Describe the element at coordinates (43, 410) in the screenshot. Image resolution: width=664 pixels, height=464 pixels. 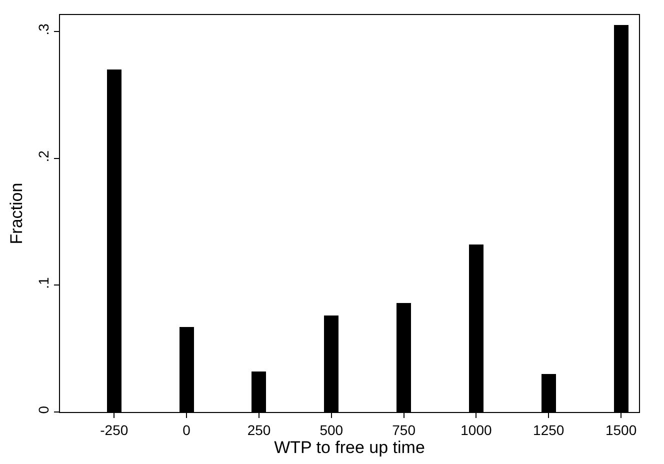
I see `y-tick-label: 0` at that location.